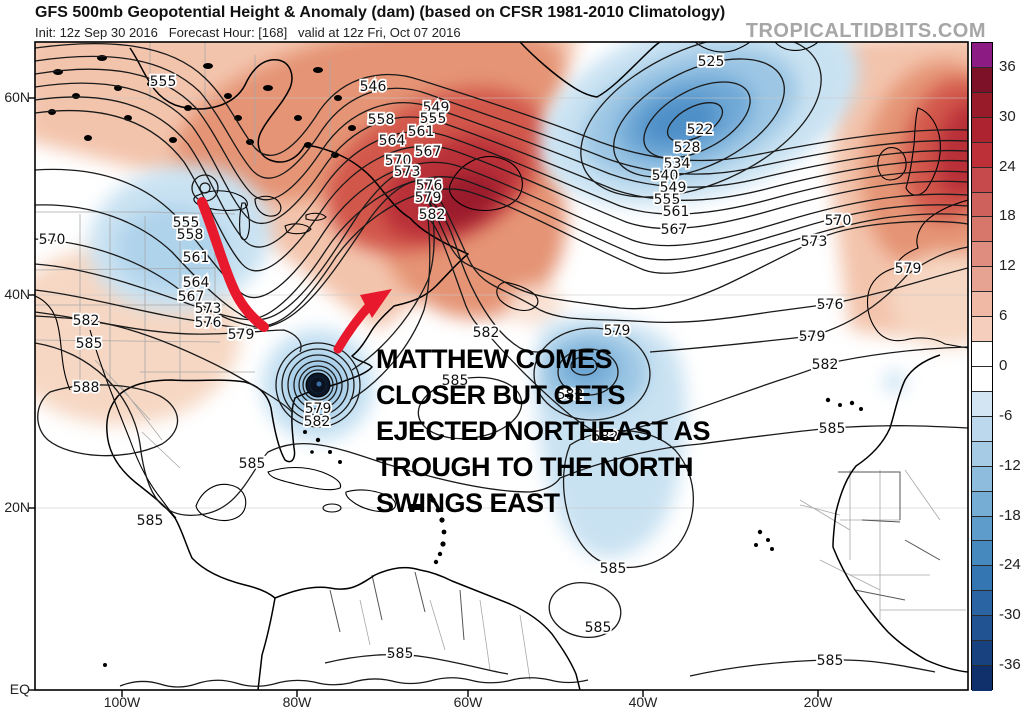 The height and width of the screenshot is (724, 1024). Describe the element at coordinates (17, 294) in the screenshot. I see `lat-label-40N: 40N` at that location.